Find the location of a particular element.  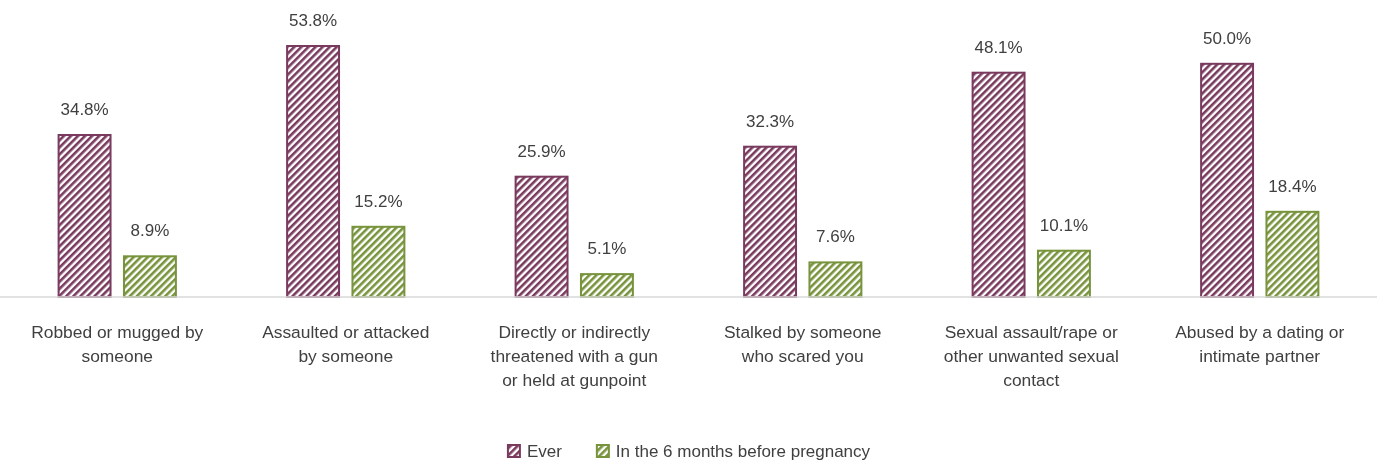

x-tick-label: Stalked by someone who scared you is located at coordinates (802, 344).